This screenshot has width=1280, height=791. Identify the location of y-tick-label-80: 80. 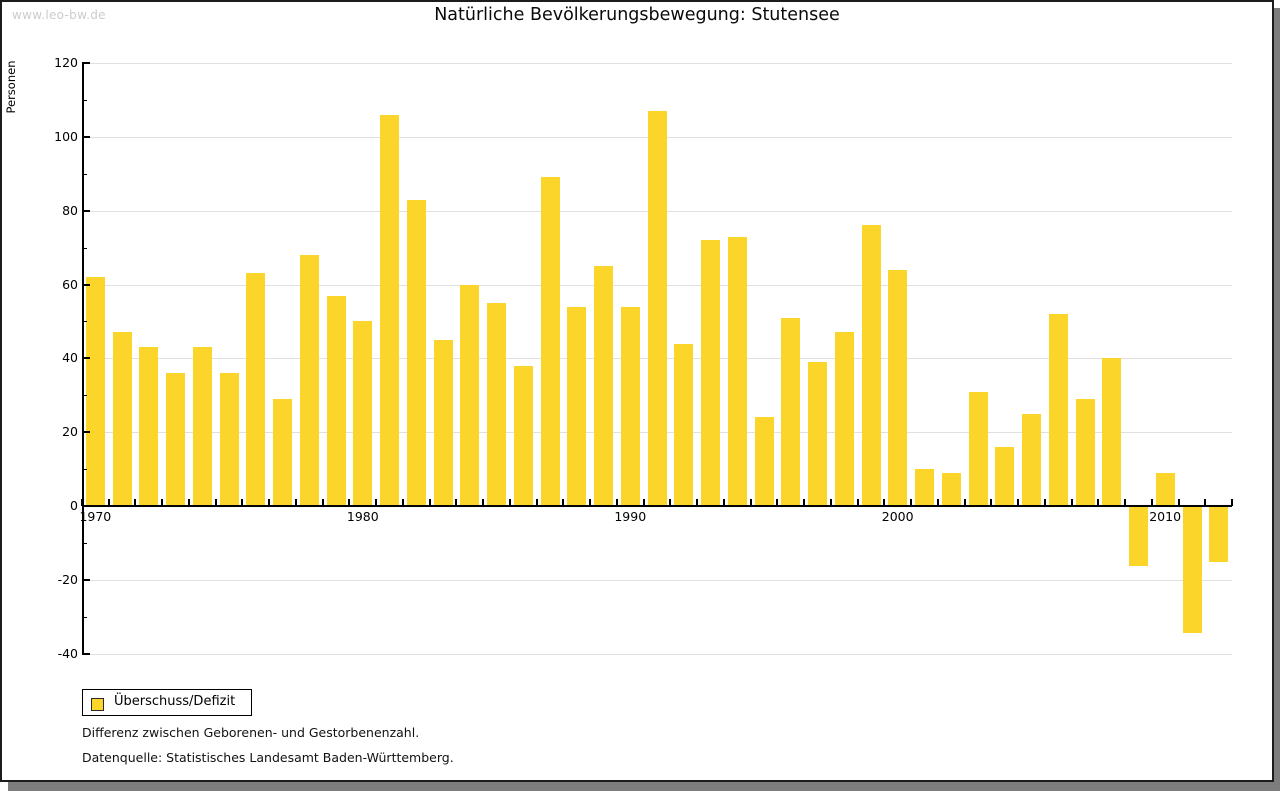
(70, 210).